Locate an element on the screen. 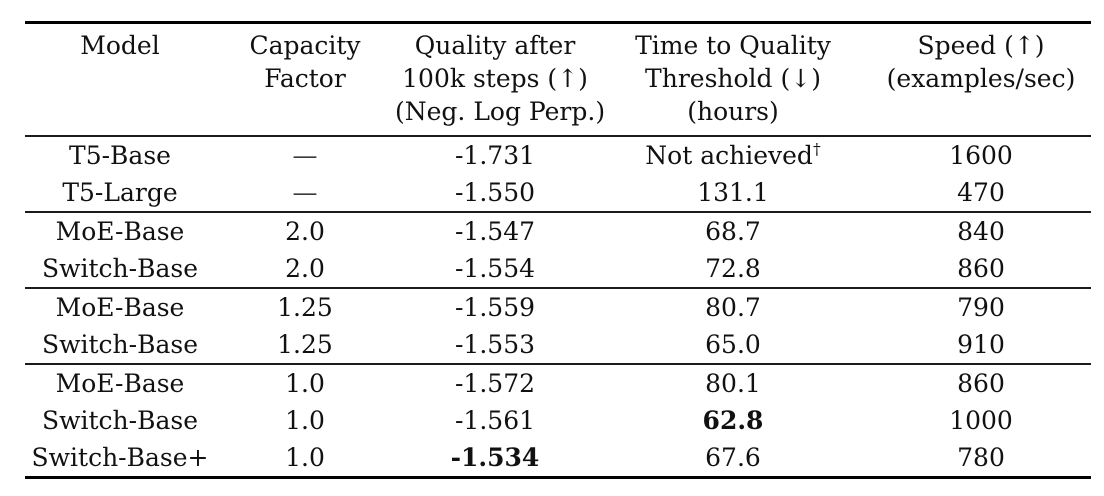 The height and width of the screenshot is (496, 1104). cell-time: 131.1 is located at coordinates (733, 192).